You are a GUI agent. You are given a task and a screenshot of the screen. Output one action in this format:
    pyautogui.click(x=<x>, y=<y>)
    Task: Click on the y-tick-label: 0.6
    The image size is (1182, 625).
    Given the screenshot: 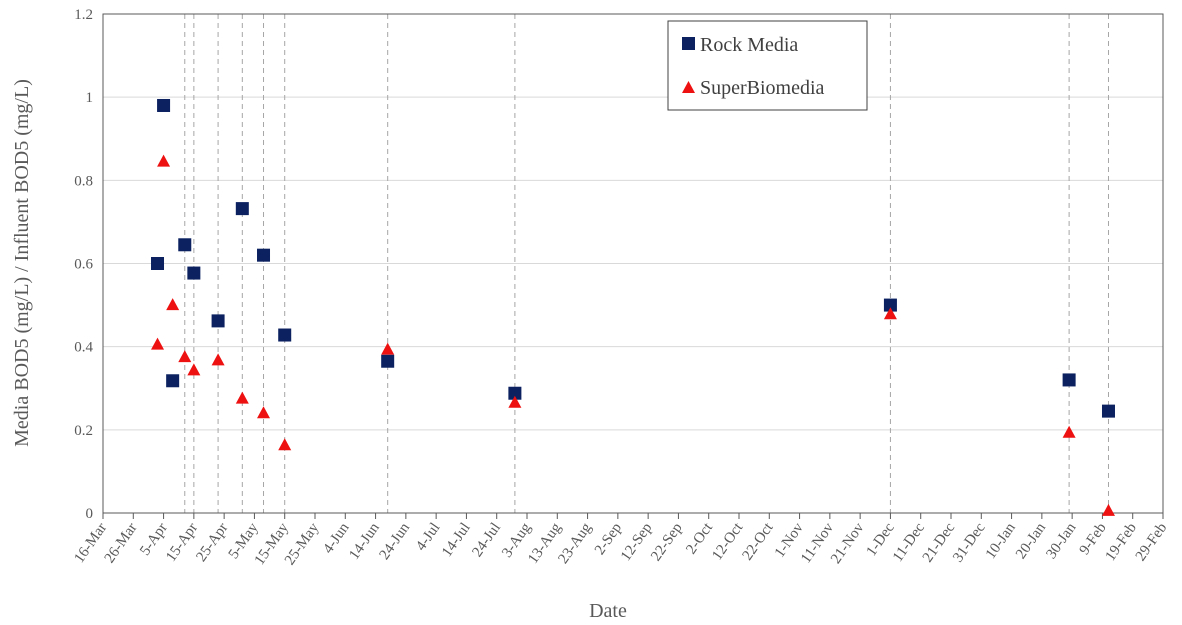 What is the action you would take?
    pyautogui.click(x=83, y=265)
    